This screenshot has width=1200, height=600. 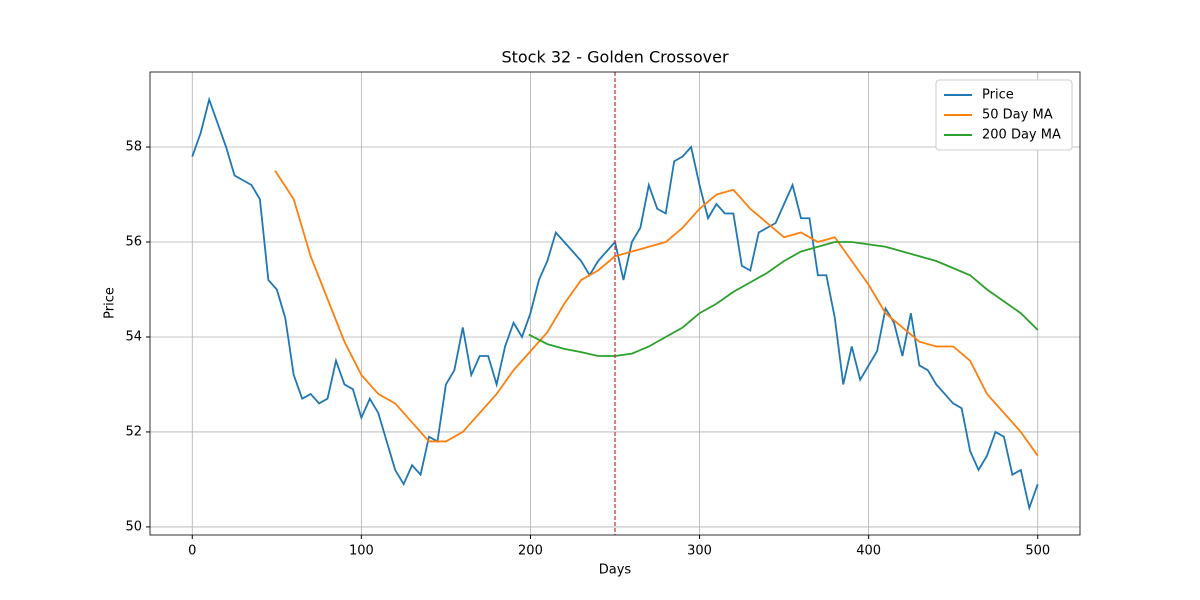 I want to click on y-tick-label: 56, so click(x=133, y=242).